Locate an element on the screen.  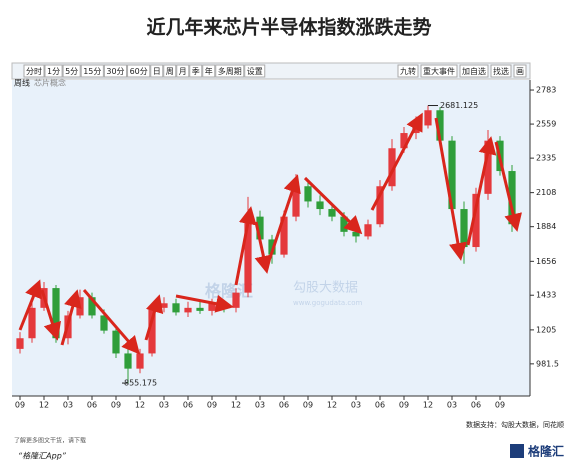
y-tick-label: 1656 is located at coordinates (546, 261).